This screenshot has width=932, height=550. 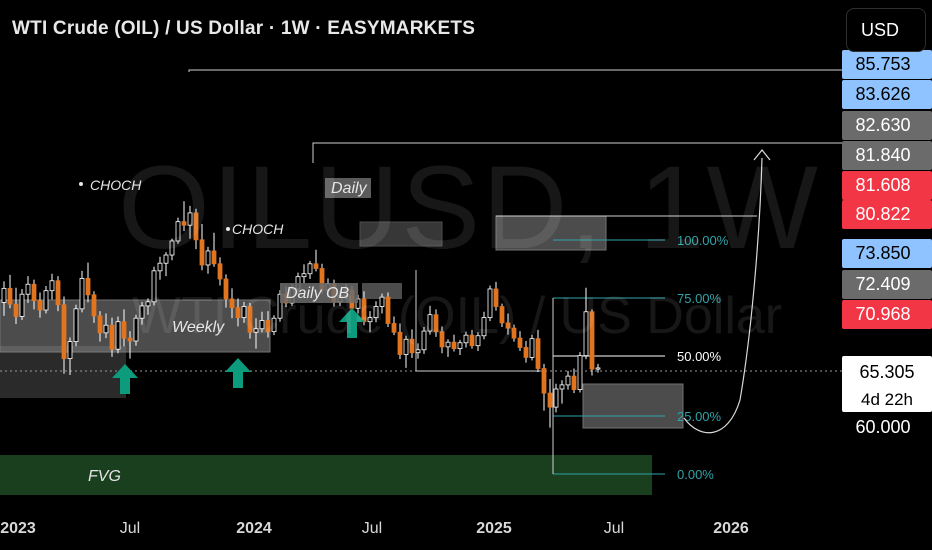 What do you see at coordinates (882, 94) in the screenshot?
I see `price-badge-text: 83.626` at bounding box center [882, 94].